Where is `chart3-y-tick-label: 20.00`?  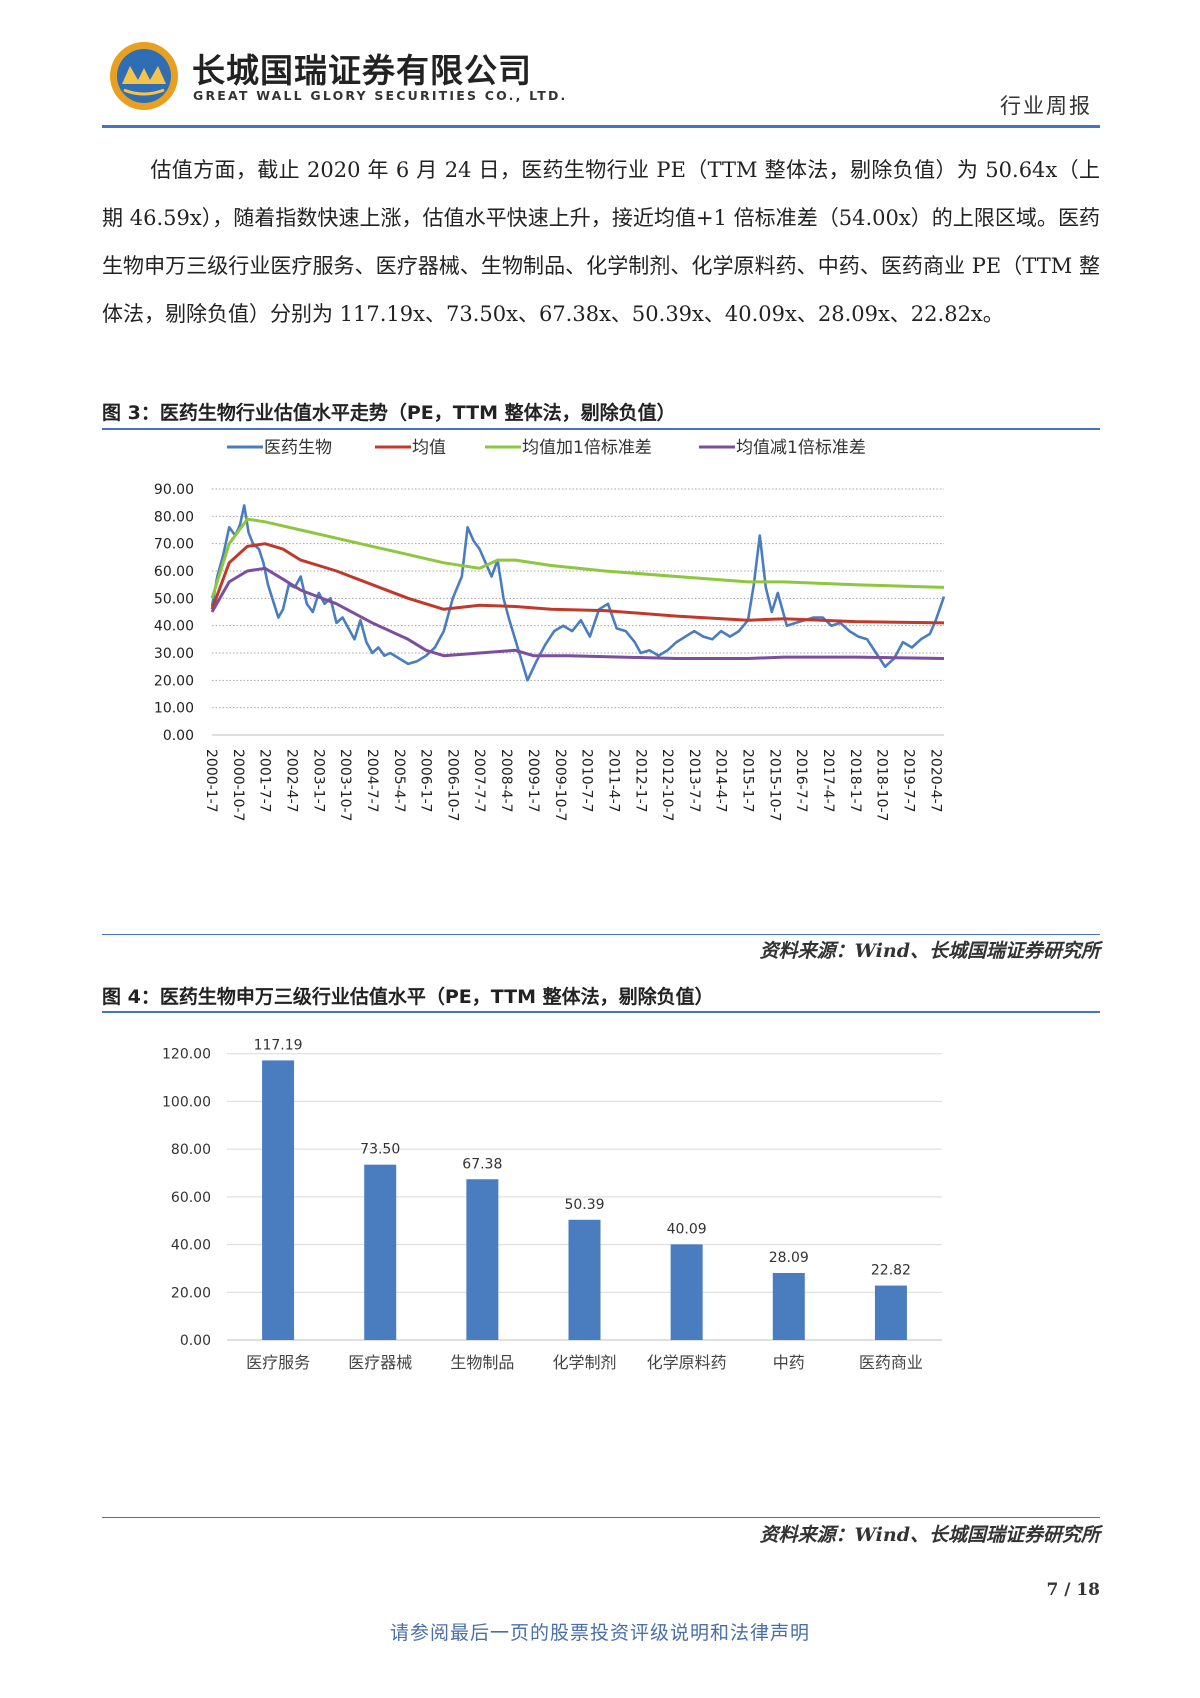
chart3-y-tick-label: 20.00 is located at coordinates (174, 681).